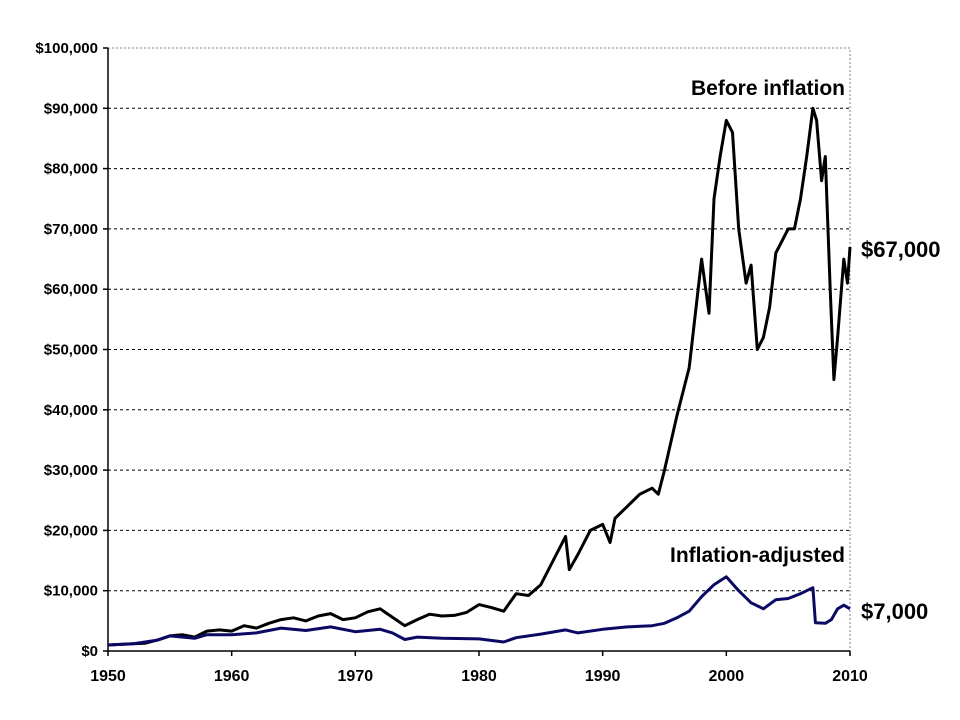  I want to click on y-tick-label: $10,000, so click(71, 591).